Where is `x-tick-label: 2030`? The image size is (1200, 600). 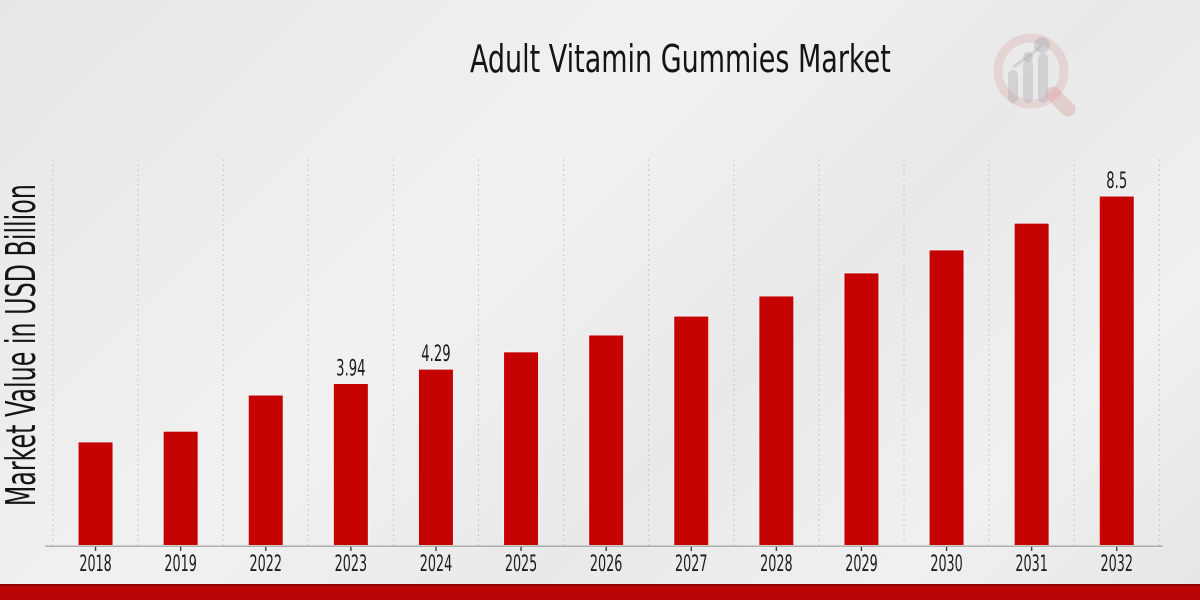 x-tick-label: 2030 is located at coordinates (946, 564).